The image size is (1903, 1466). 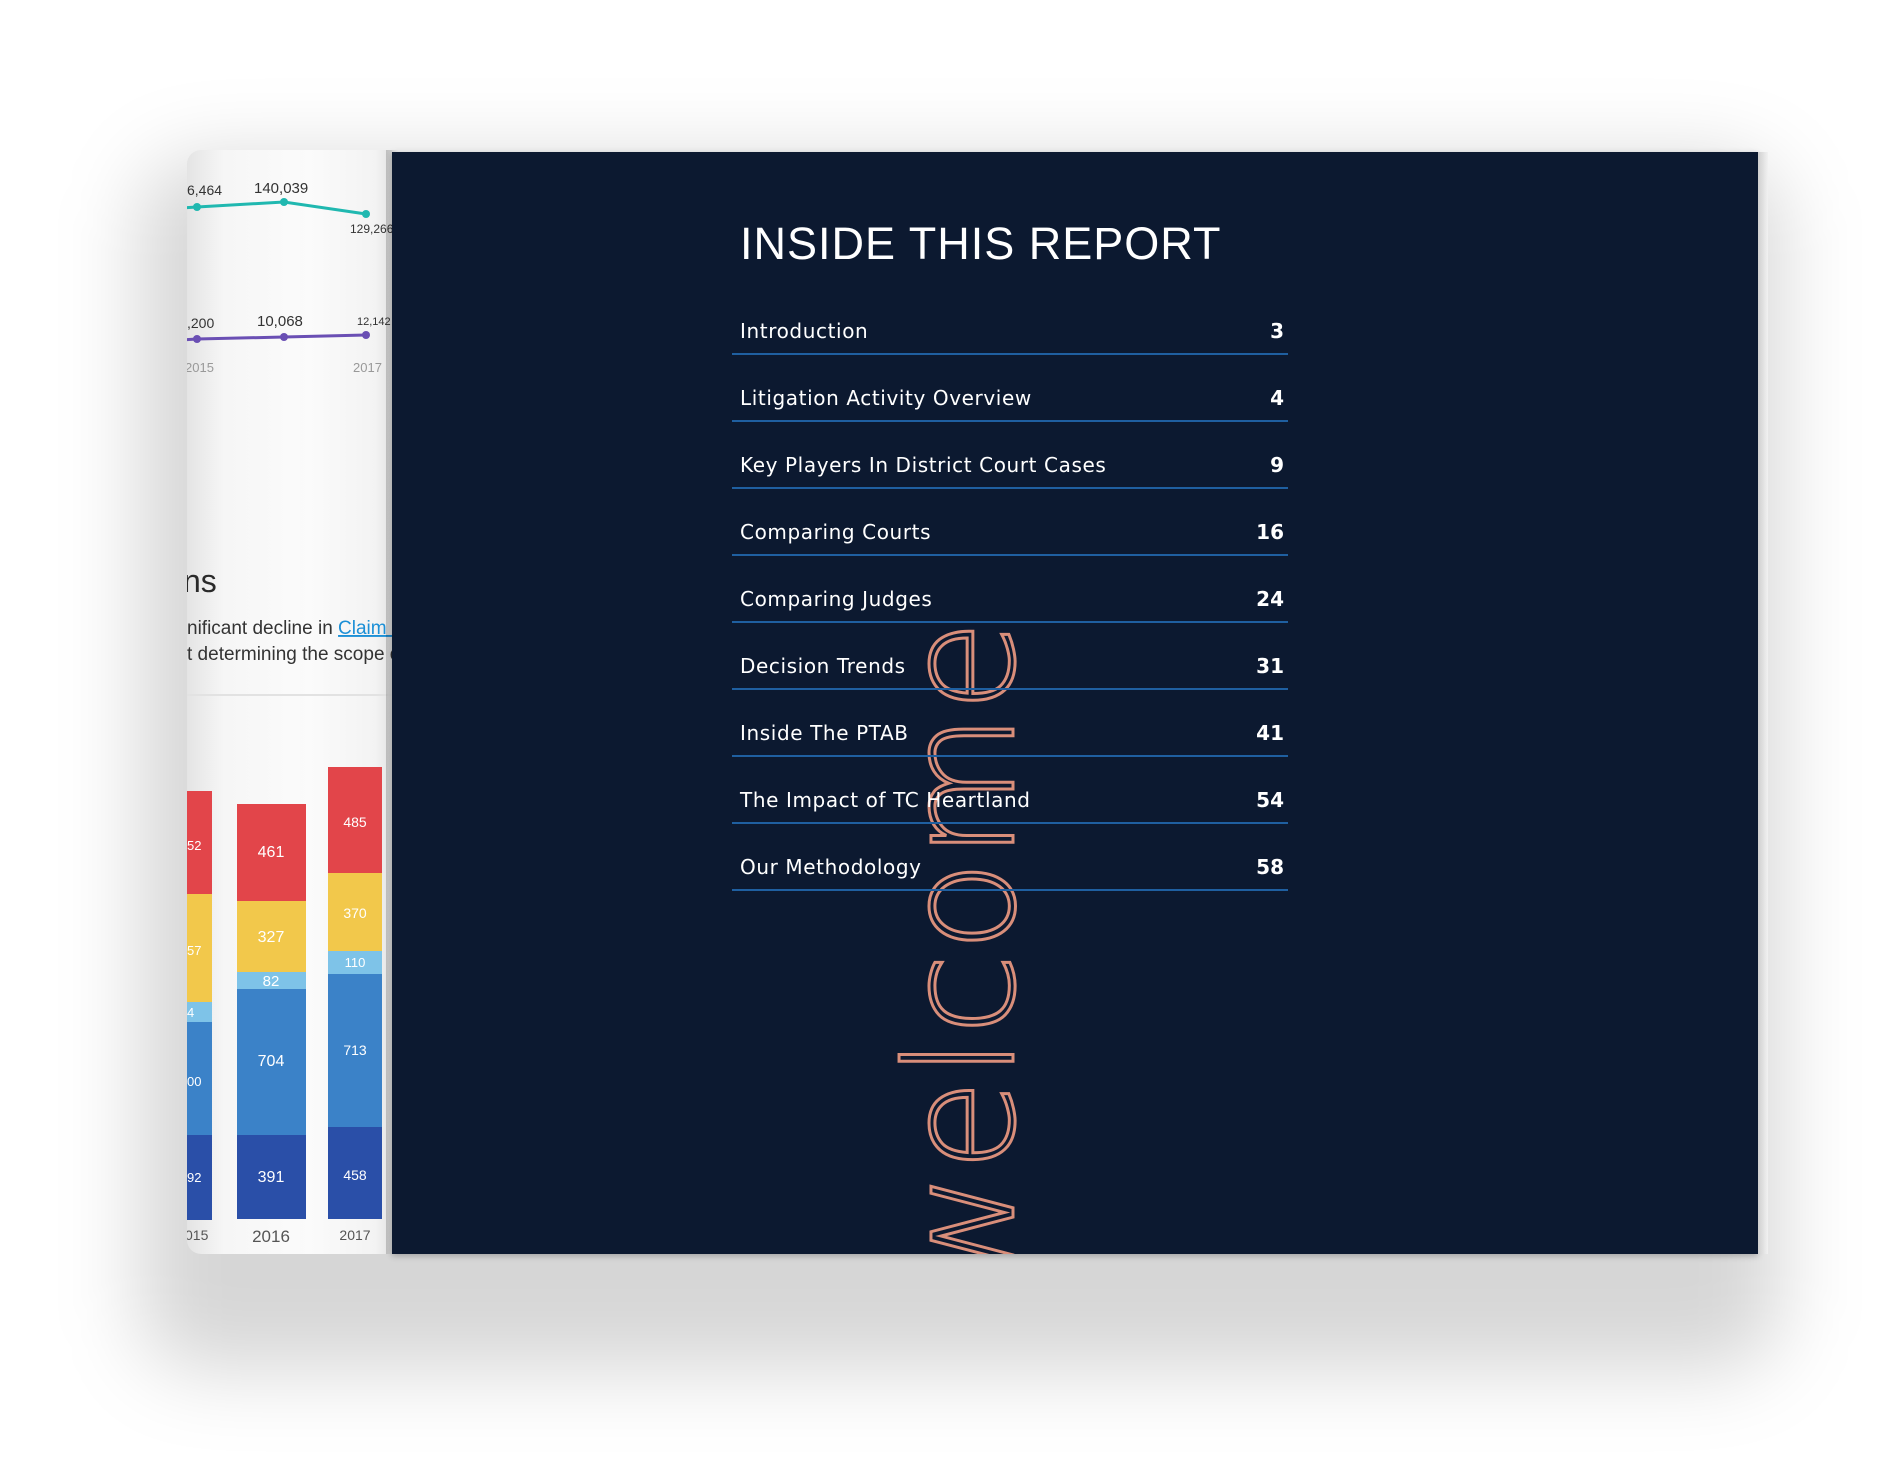 I want to click on bar-label: 458, so click(x=355, y=1175).